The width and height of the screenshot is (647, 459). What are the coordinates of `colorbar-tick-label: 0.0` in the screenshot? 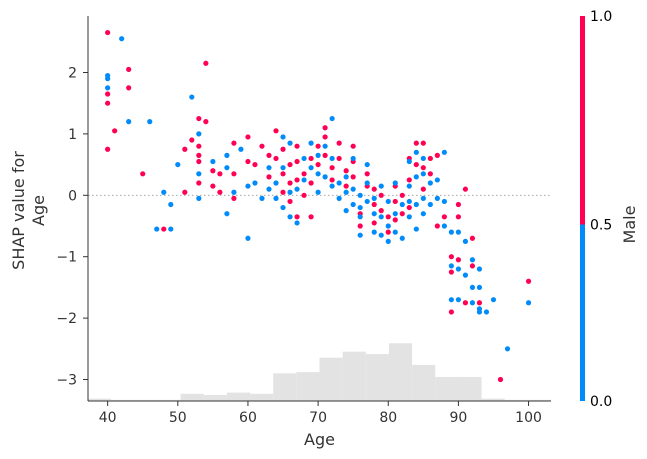 It's located at (601, 402).